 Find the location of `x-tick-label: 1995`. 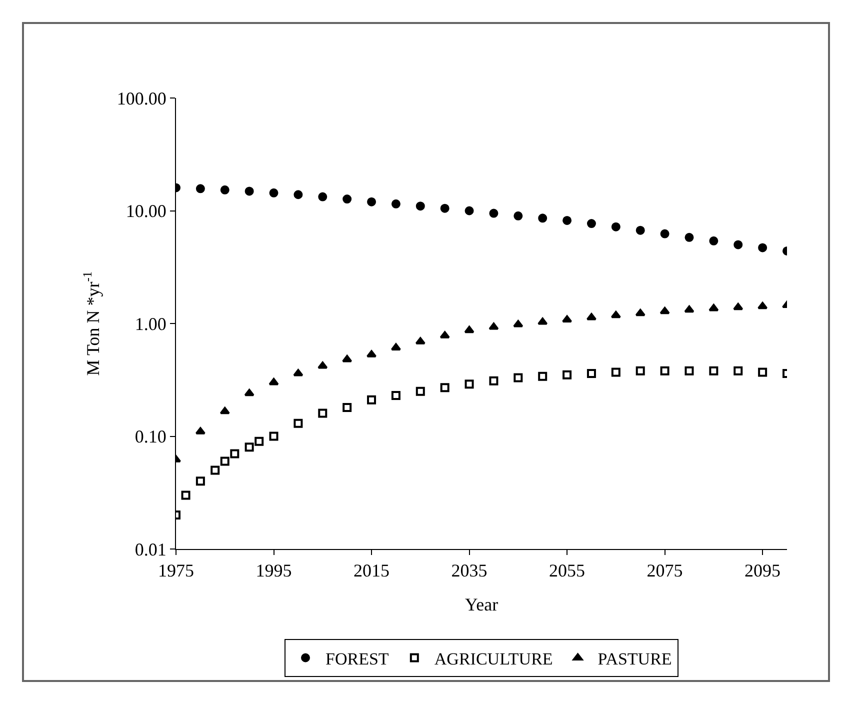

x-tick-label: 1995 is located at coordinates (274, 570).